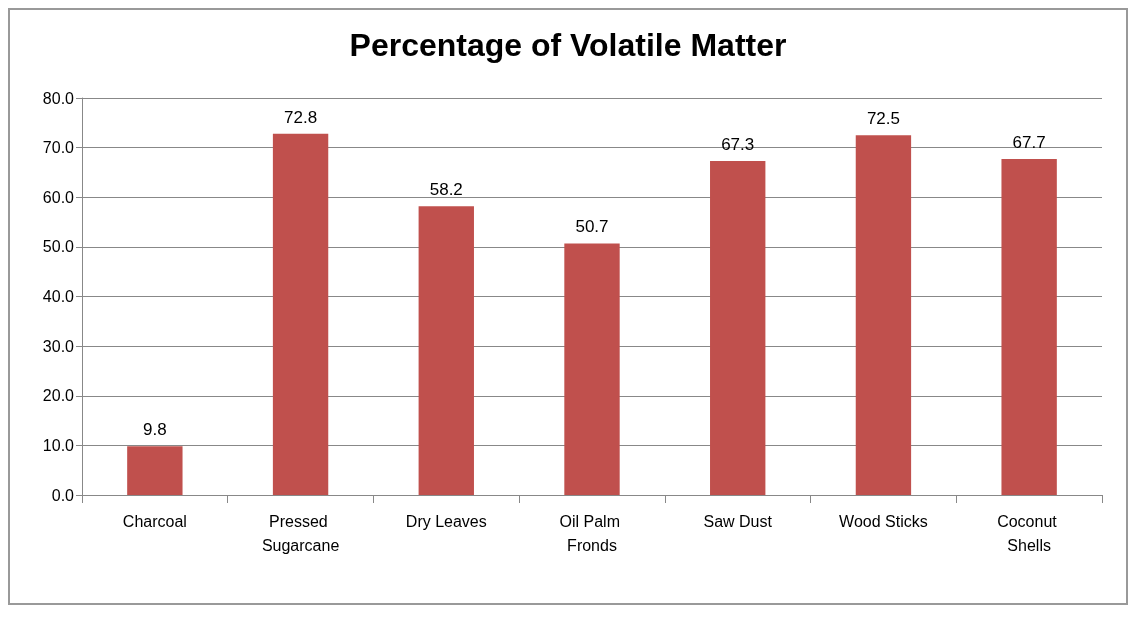 Image resolution: width=1142 pixels, height=617 pixels. What do you see at coordinates (58, 396) in the screenshot?
I see `y-tick-label: 20.0` at bounding box center [58, 396].